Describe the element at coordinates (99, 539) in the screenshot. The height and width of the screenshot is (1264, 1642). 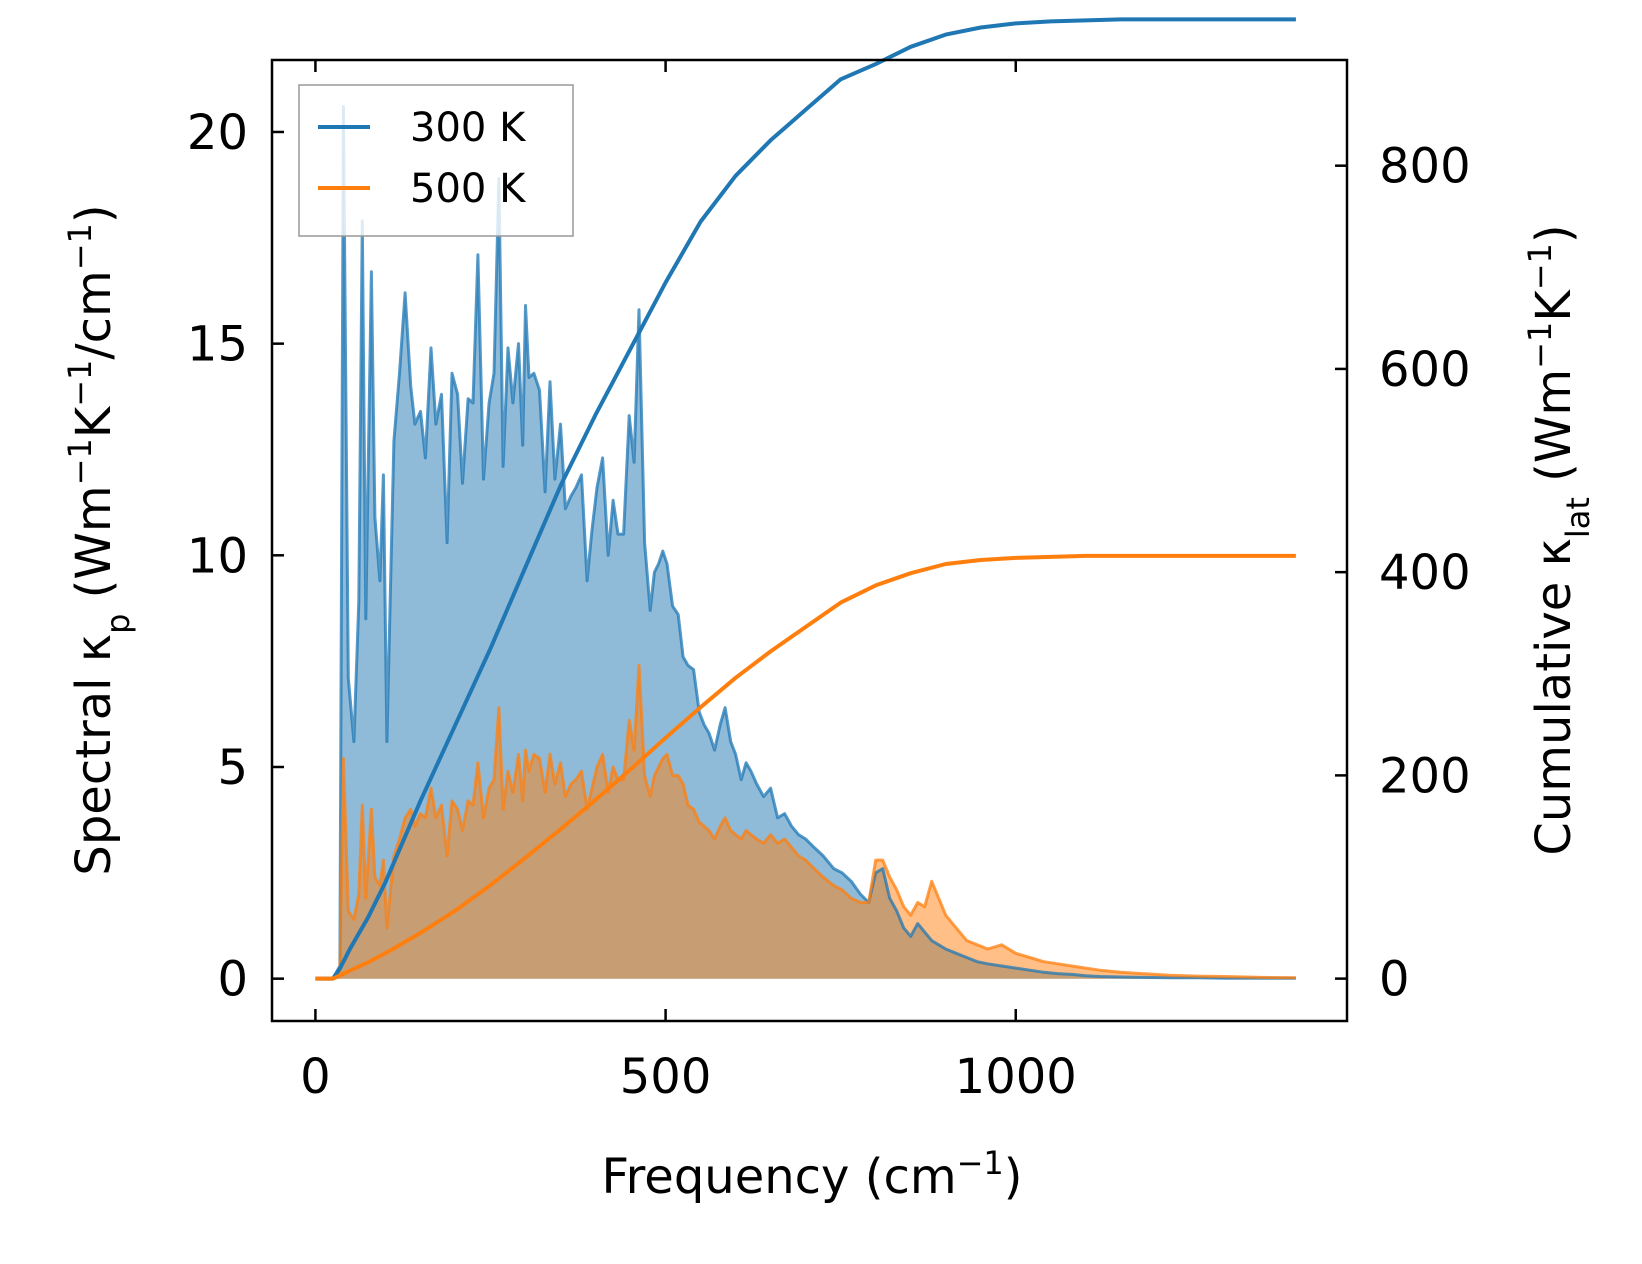
I see `y-left-axis-label: Spectral κp (Wm−1K−1/cm−1)` at that location.